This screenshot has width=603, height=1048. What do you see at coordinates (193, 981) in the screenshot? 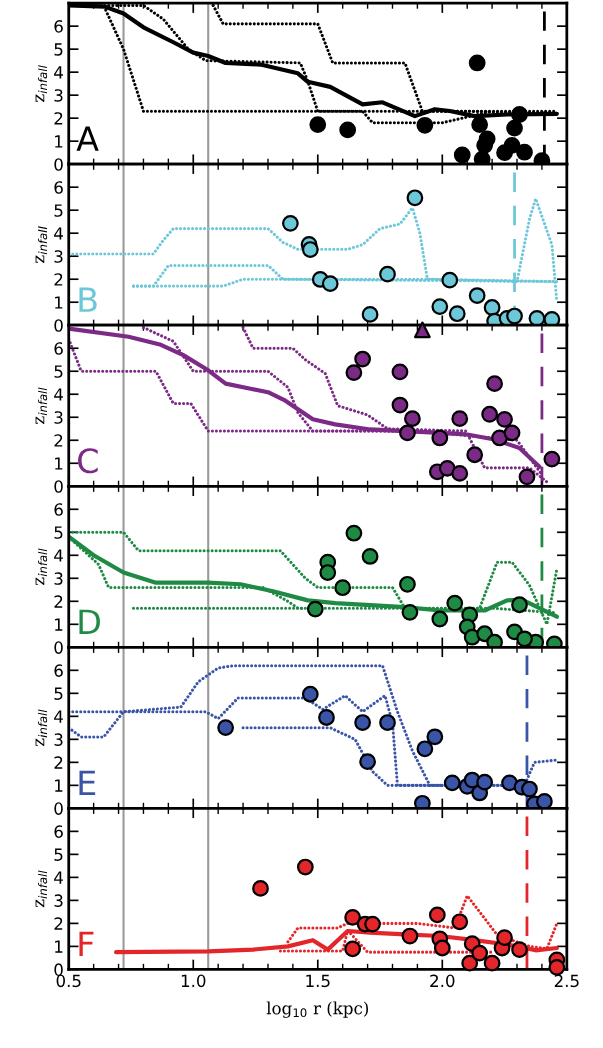
I see `x-tick-label: 1.0` at bounding box center [193, 981].